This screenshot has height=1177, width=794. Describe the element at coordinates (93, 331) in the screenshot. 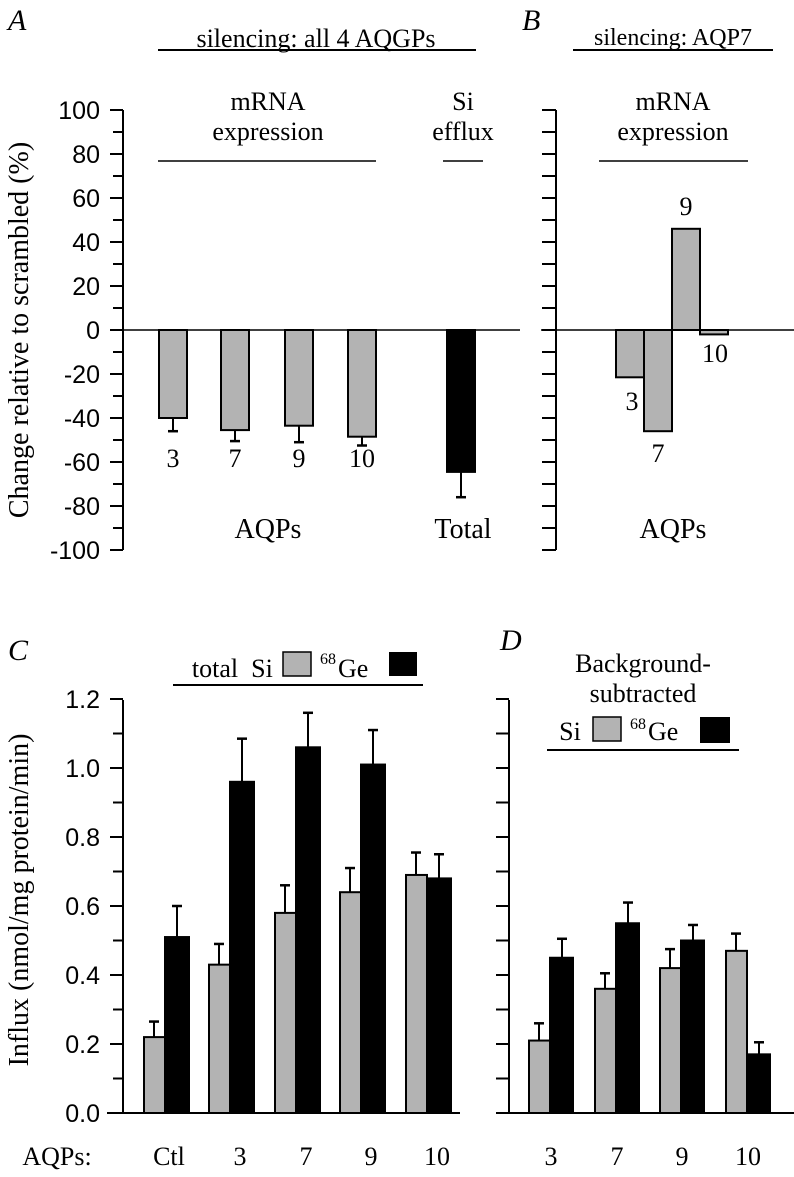

I see `y-tick-label: 0` at that location.